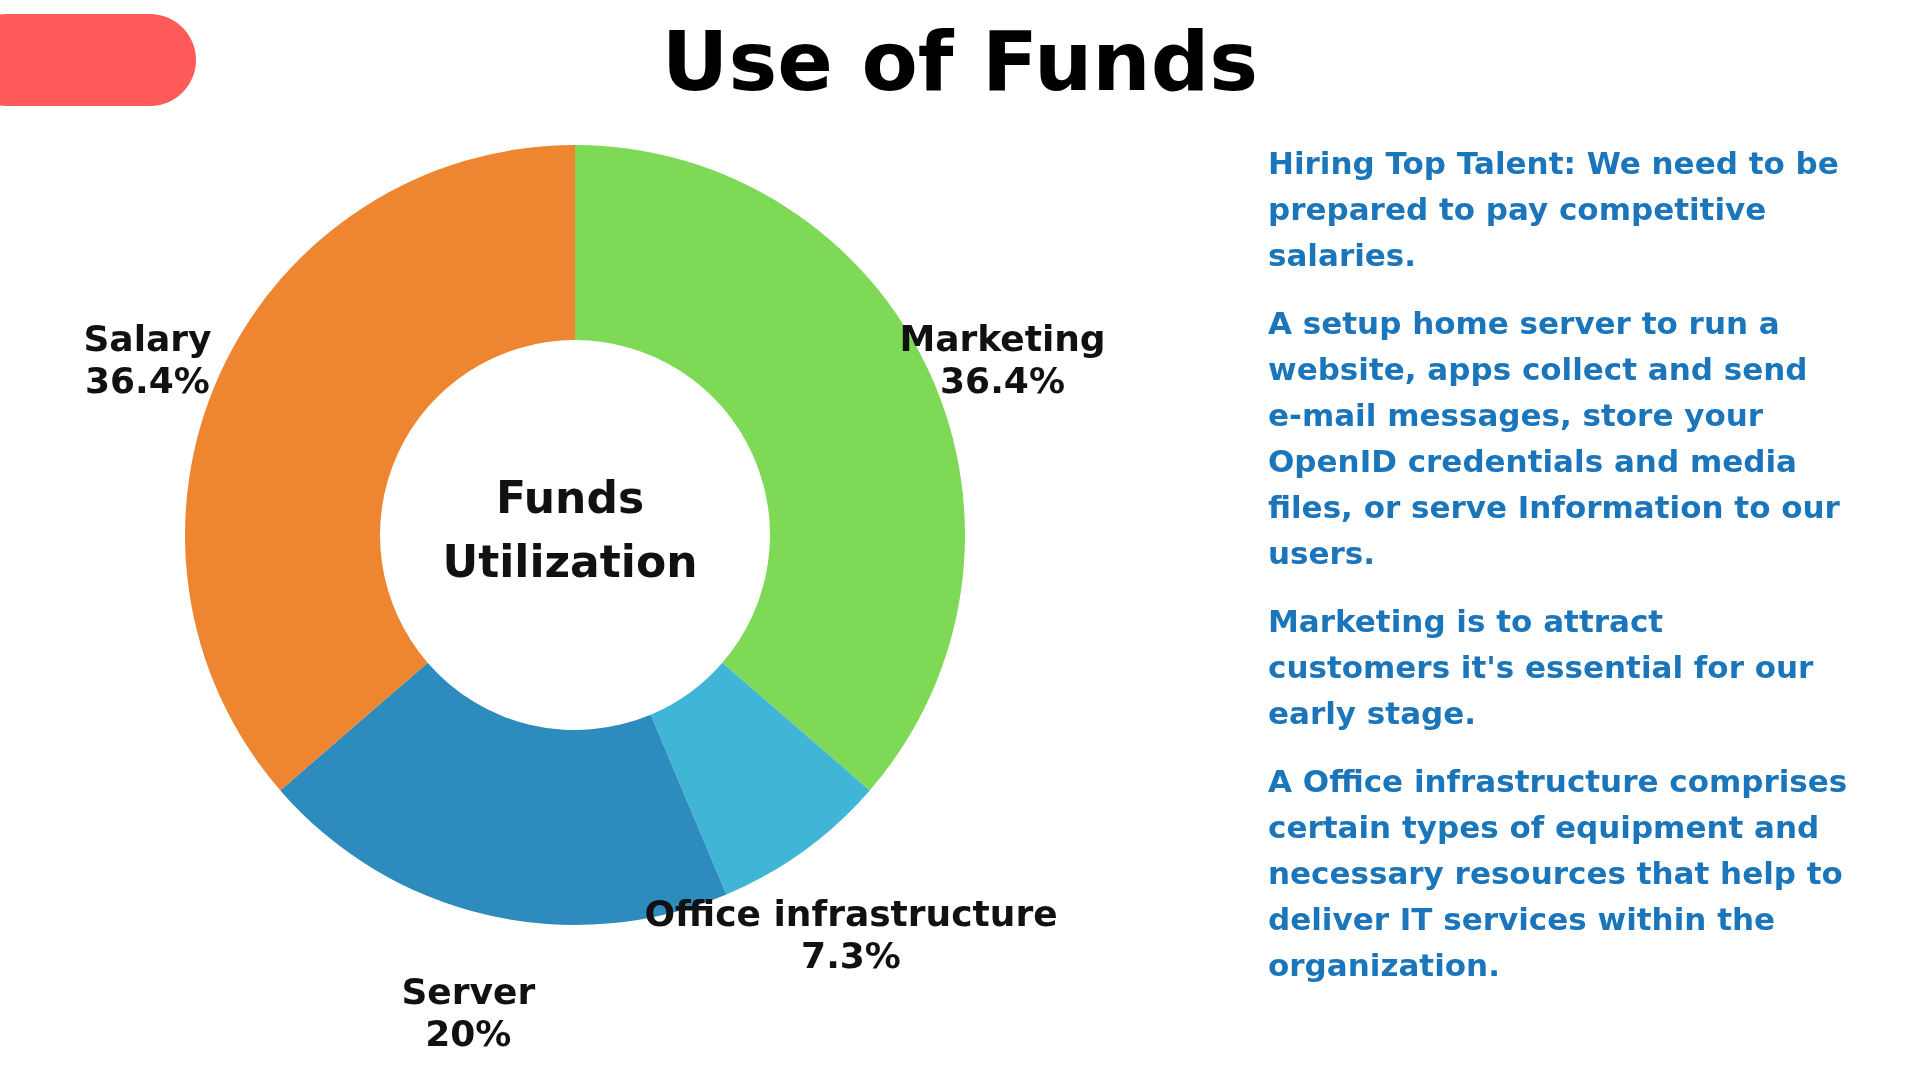 The image size is (1920, 1080). Describe the element at coordinates (468, 991) in the screenshot. I see `slice-label: Server` at that location.